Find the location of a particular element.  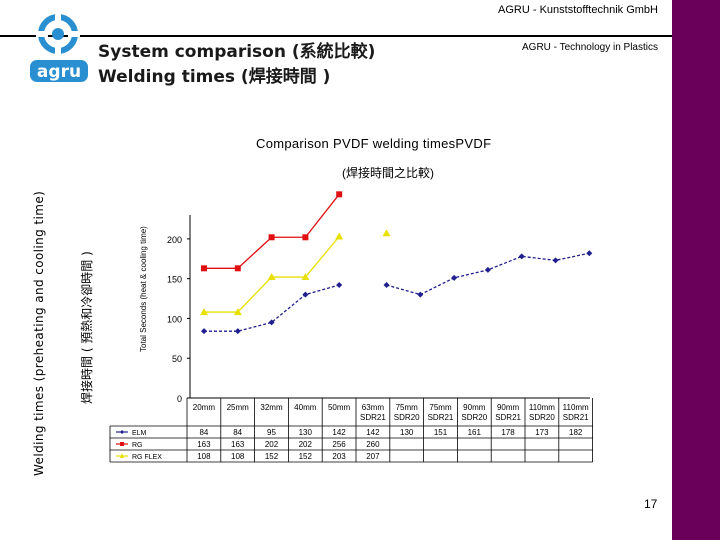

agru-logo: agru is located at coordinates (59, 47).